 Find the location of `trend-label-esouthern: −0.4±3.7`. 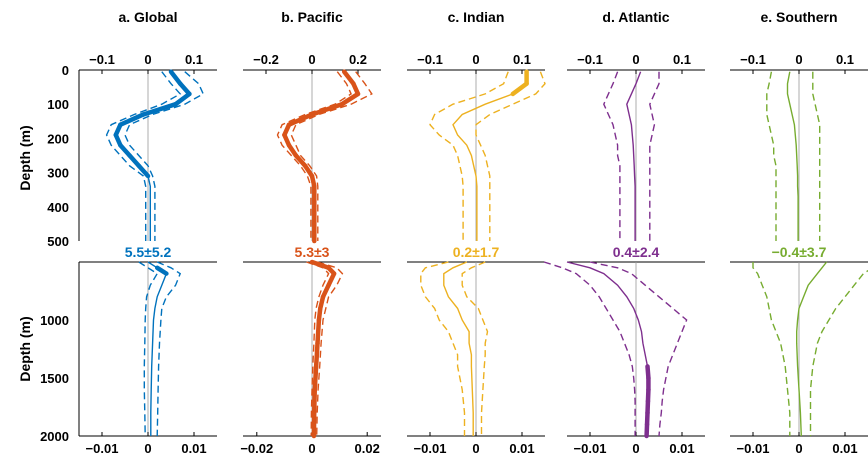

trend-label-esouthern: −0.4±3.7 is located at coordinates (799, 252).